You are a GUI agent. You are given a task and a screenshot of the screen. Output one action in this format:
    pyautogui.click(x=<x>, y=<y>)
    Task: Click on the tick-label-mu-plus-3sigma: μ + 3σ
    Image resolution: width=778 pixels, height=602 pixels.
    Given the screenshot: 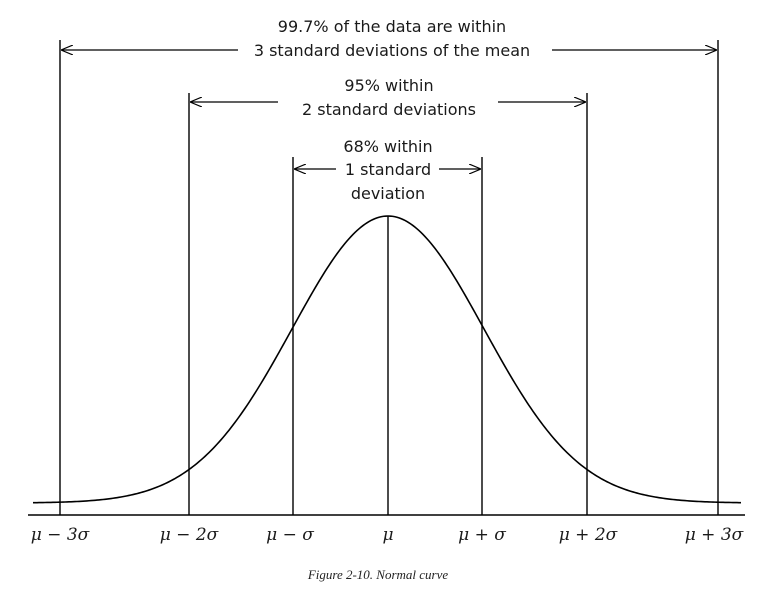 What is the action you would take?
    pyautogui.click(x=714, y=535)
    